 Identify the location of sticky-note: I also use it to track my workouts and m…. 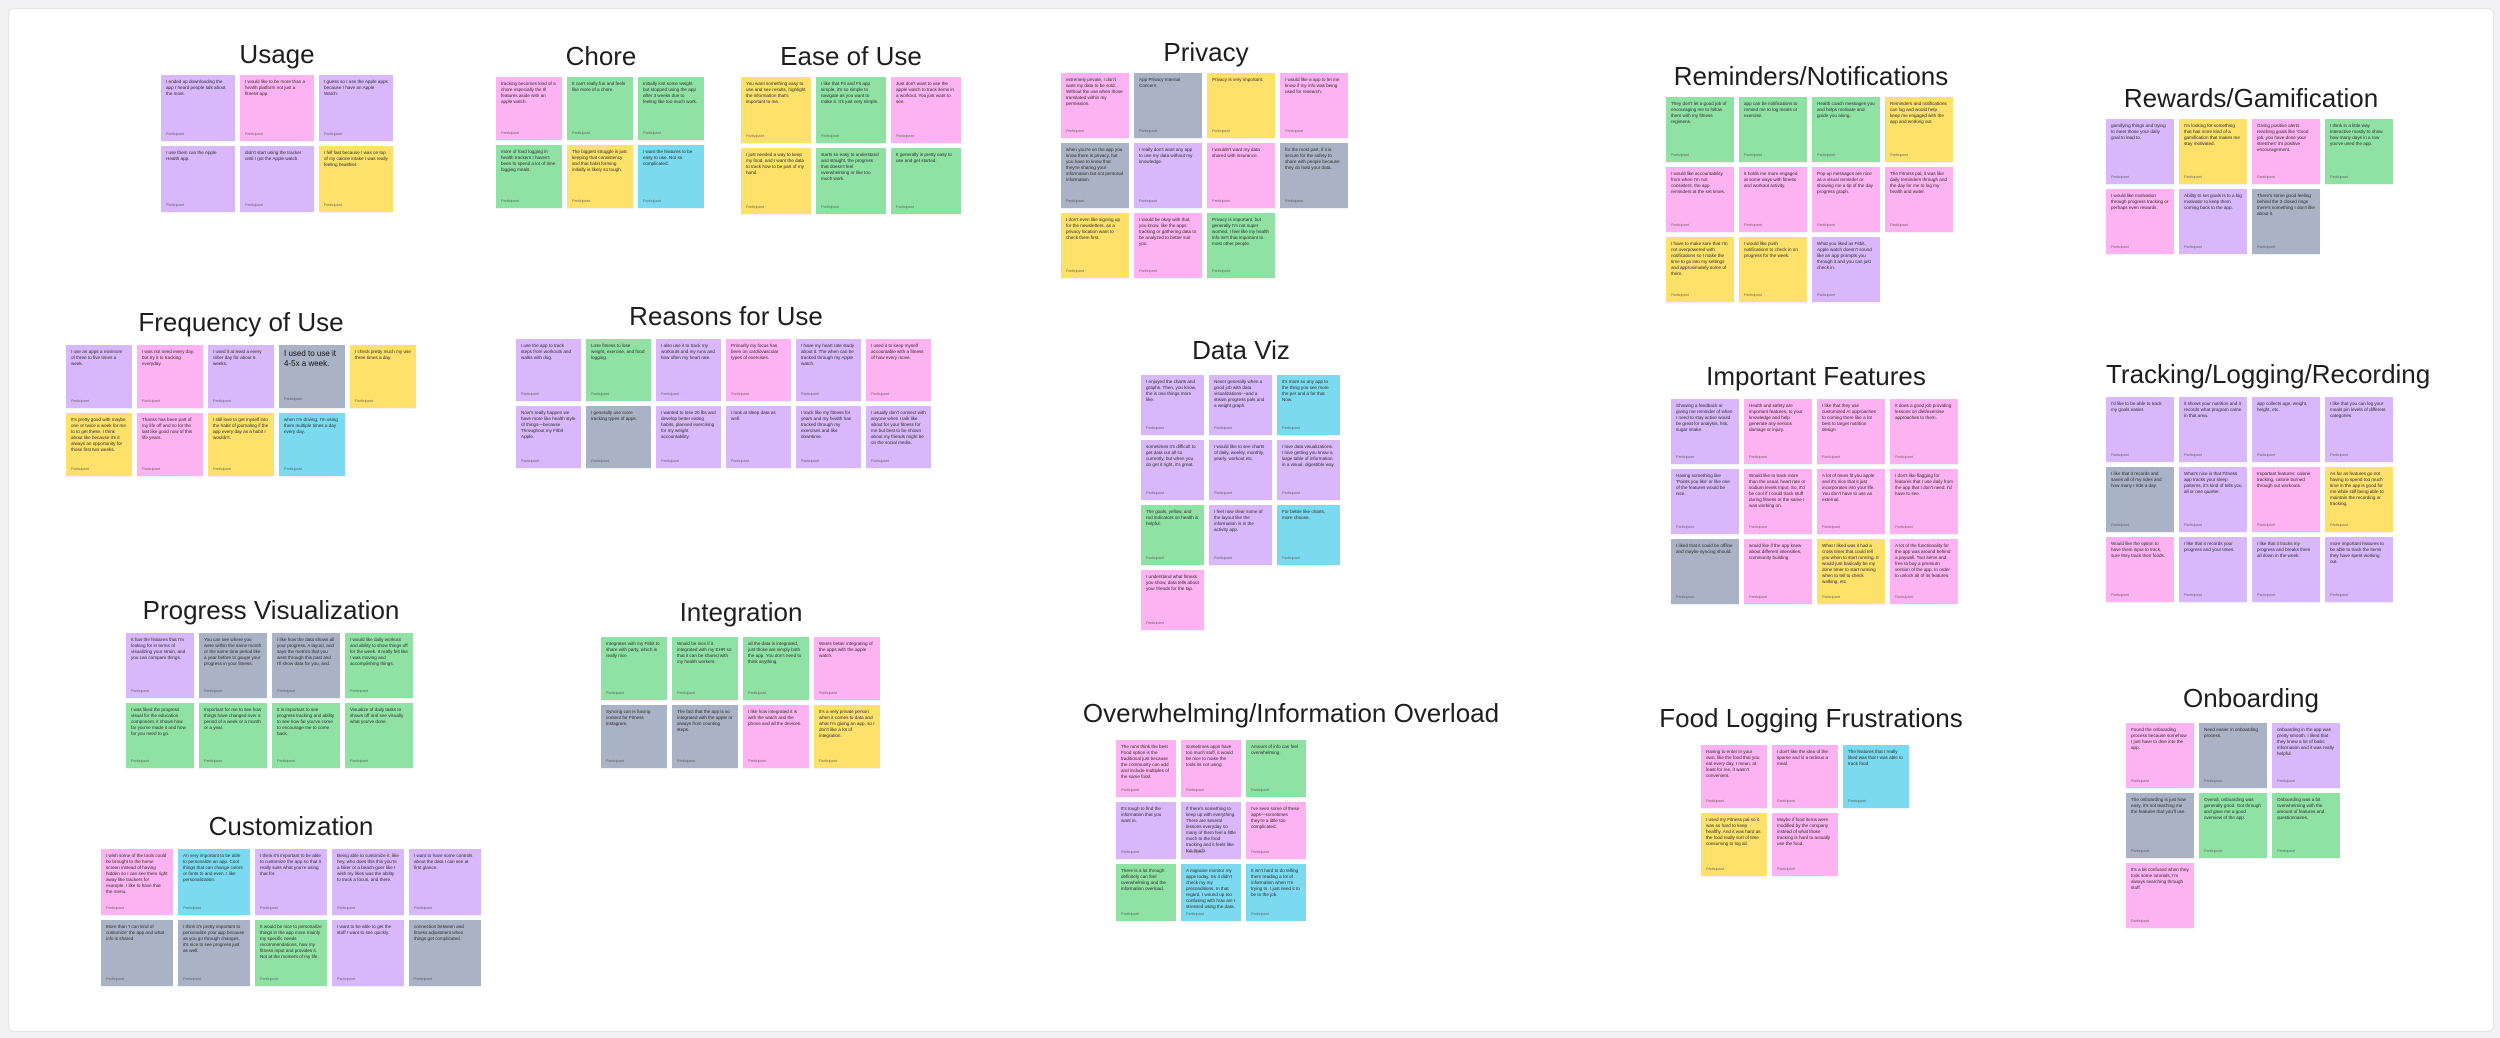
(688, 370).